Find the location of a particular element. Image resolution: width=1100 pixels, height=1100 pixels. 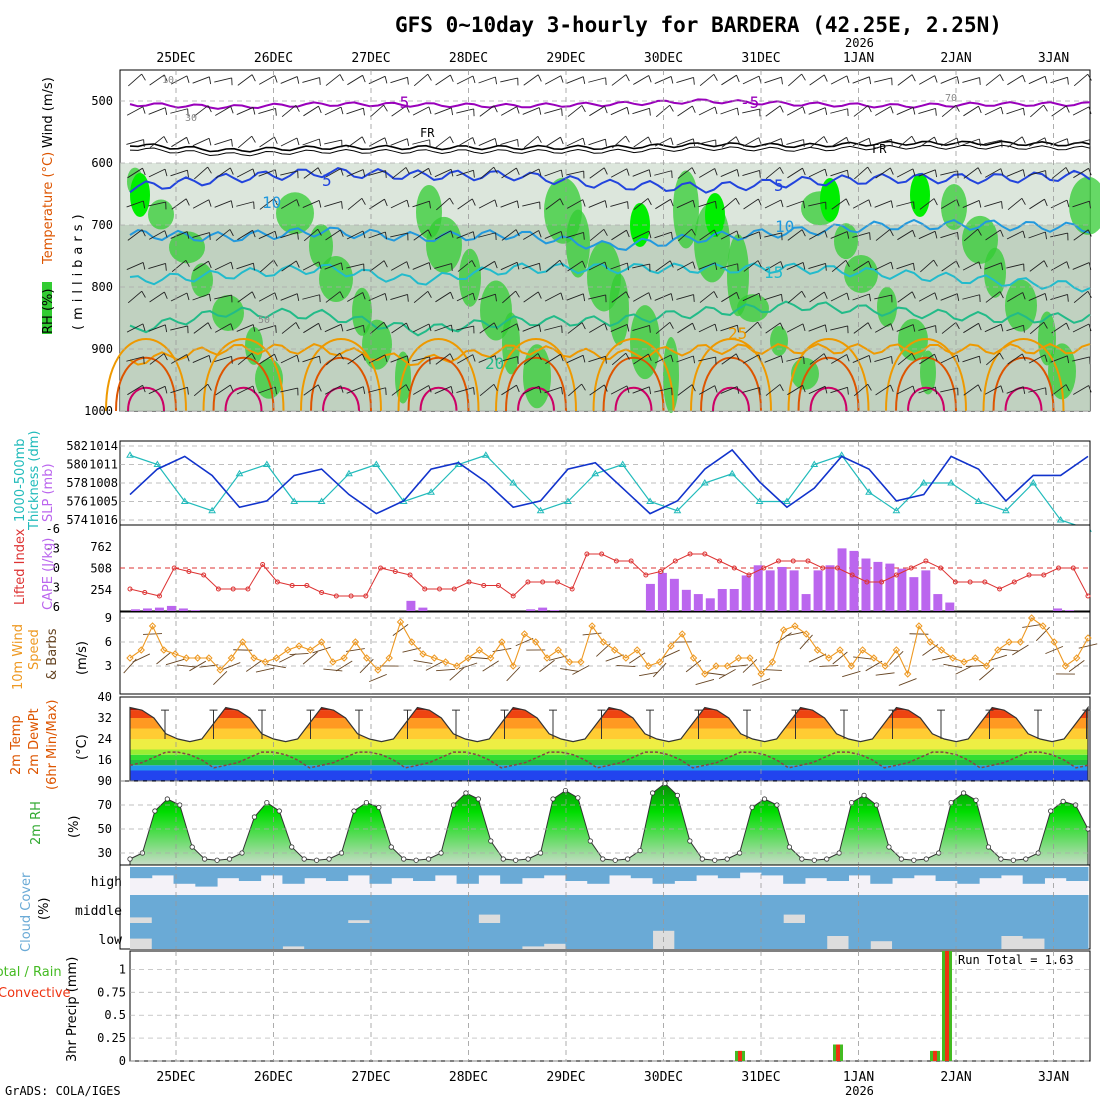

temp-contour--5 is located at coordinates (610, 104).